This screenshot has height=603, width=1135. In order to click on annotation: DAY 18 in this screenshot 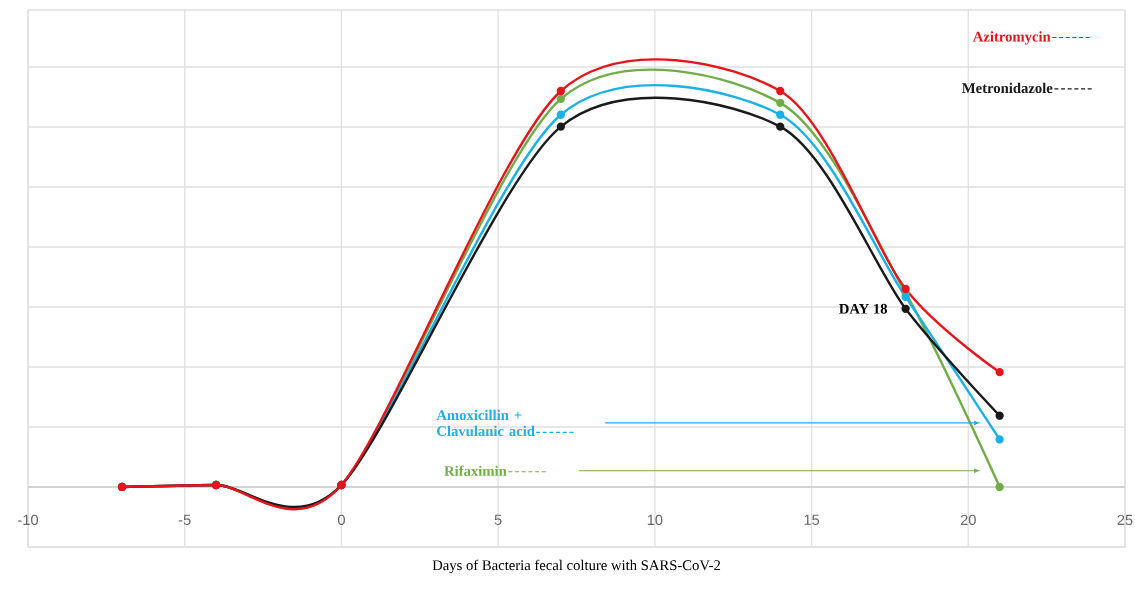, I will do `click(863, 308)`.